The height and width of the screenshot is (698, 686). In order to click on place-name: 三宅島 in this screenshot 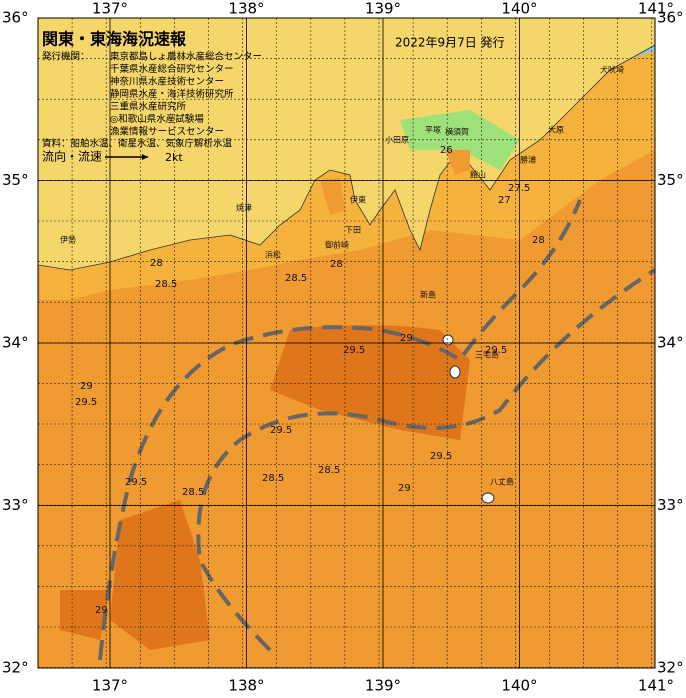, I will do `click(487, 355)`.